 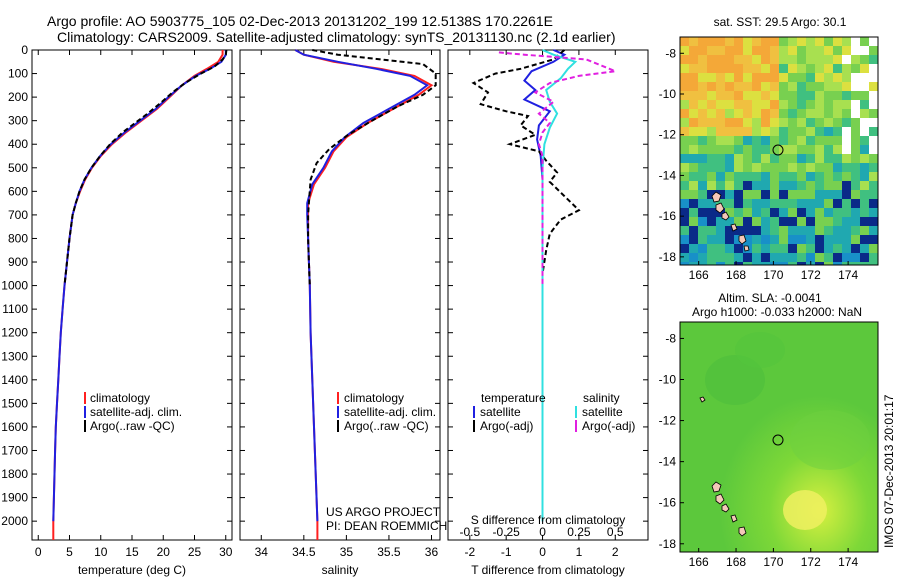 I want to click on difference-xlabel: T difference from climatology, so click(x=548, y=570).